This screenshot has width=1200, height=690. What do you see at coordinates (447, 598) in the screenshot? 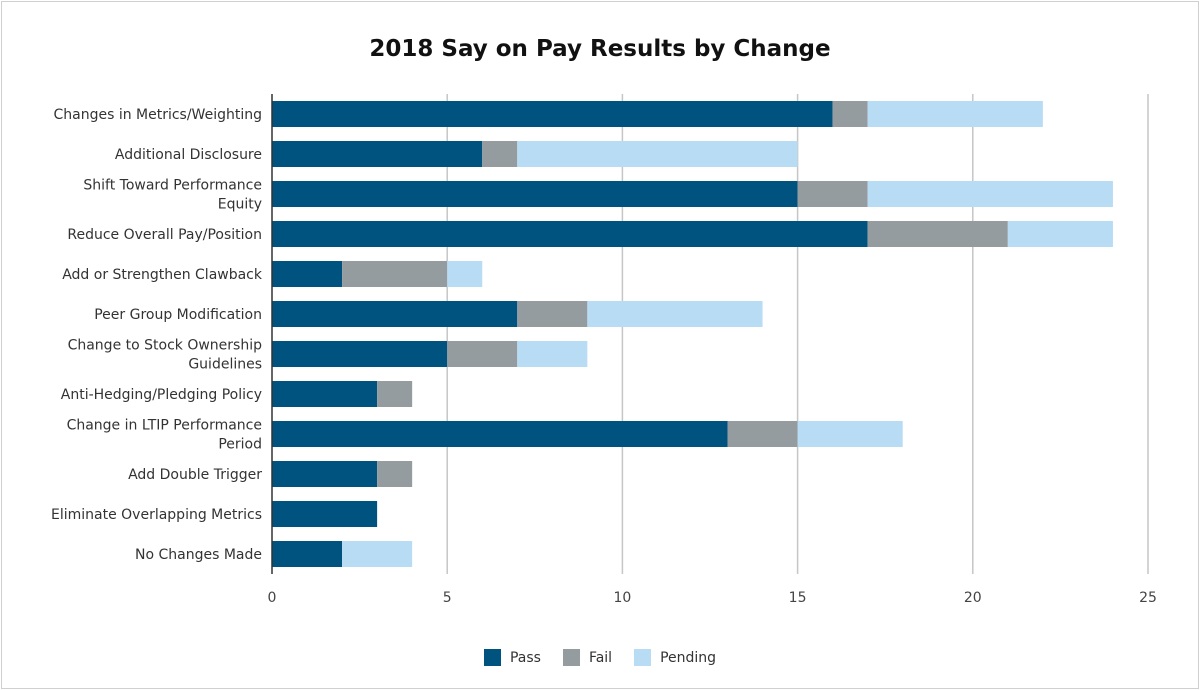
I see `x-tick-label: 5` at bounding box center [447, 598].